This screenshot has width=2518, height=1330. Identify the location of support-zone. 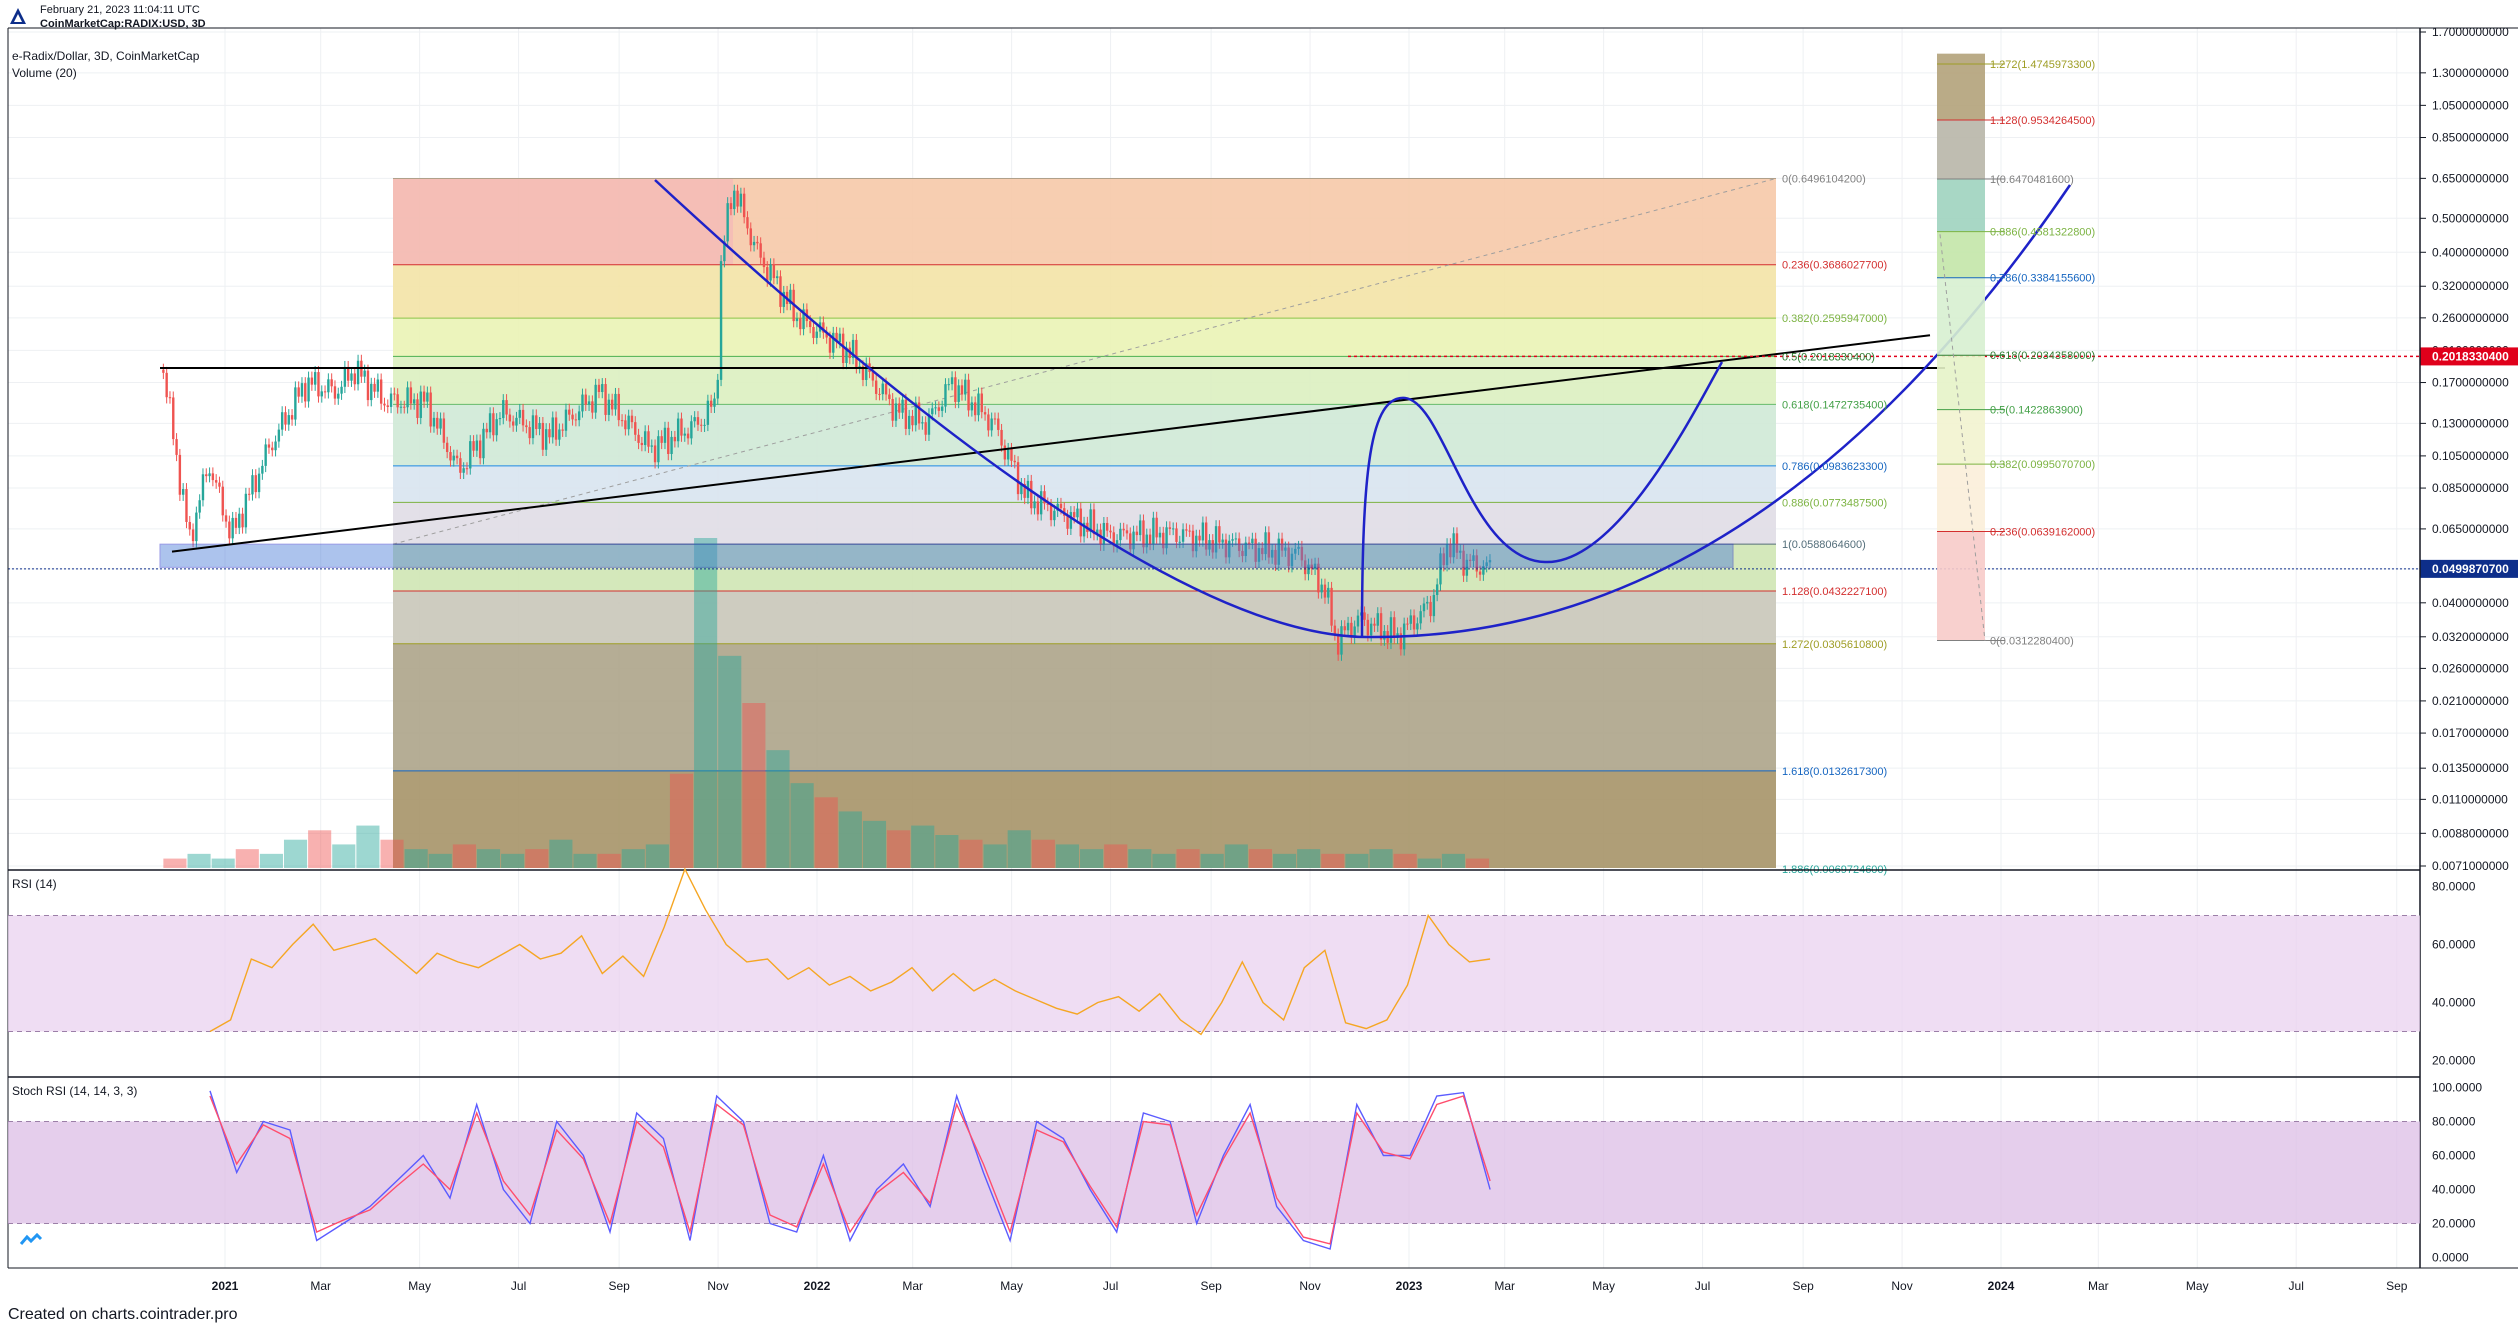
(946, 555).